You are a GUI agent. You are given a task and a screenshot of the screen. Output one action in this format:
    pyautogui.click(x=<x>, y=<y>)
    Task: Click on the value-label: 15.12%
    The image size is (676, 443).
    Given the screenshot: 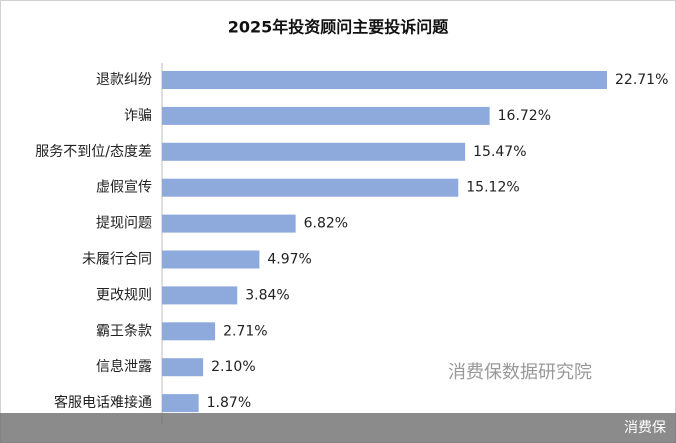 What is the action you would take?
    pyautogui.click(x=492, y=188)
    